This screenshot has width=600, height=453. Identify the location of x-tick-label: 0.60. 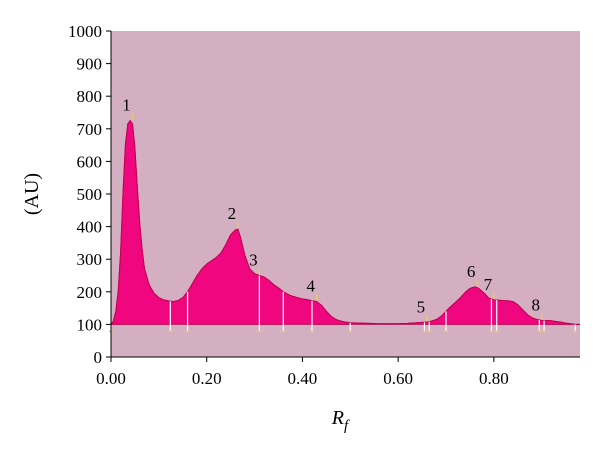
(398, 378).